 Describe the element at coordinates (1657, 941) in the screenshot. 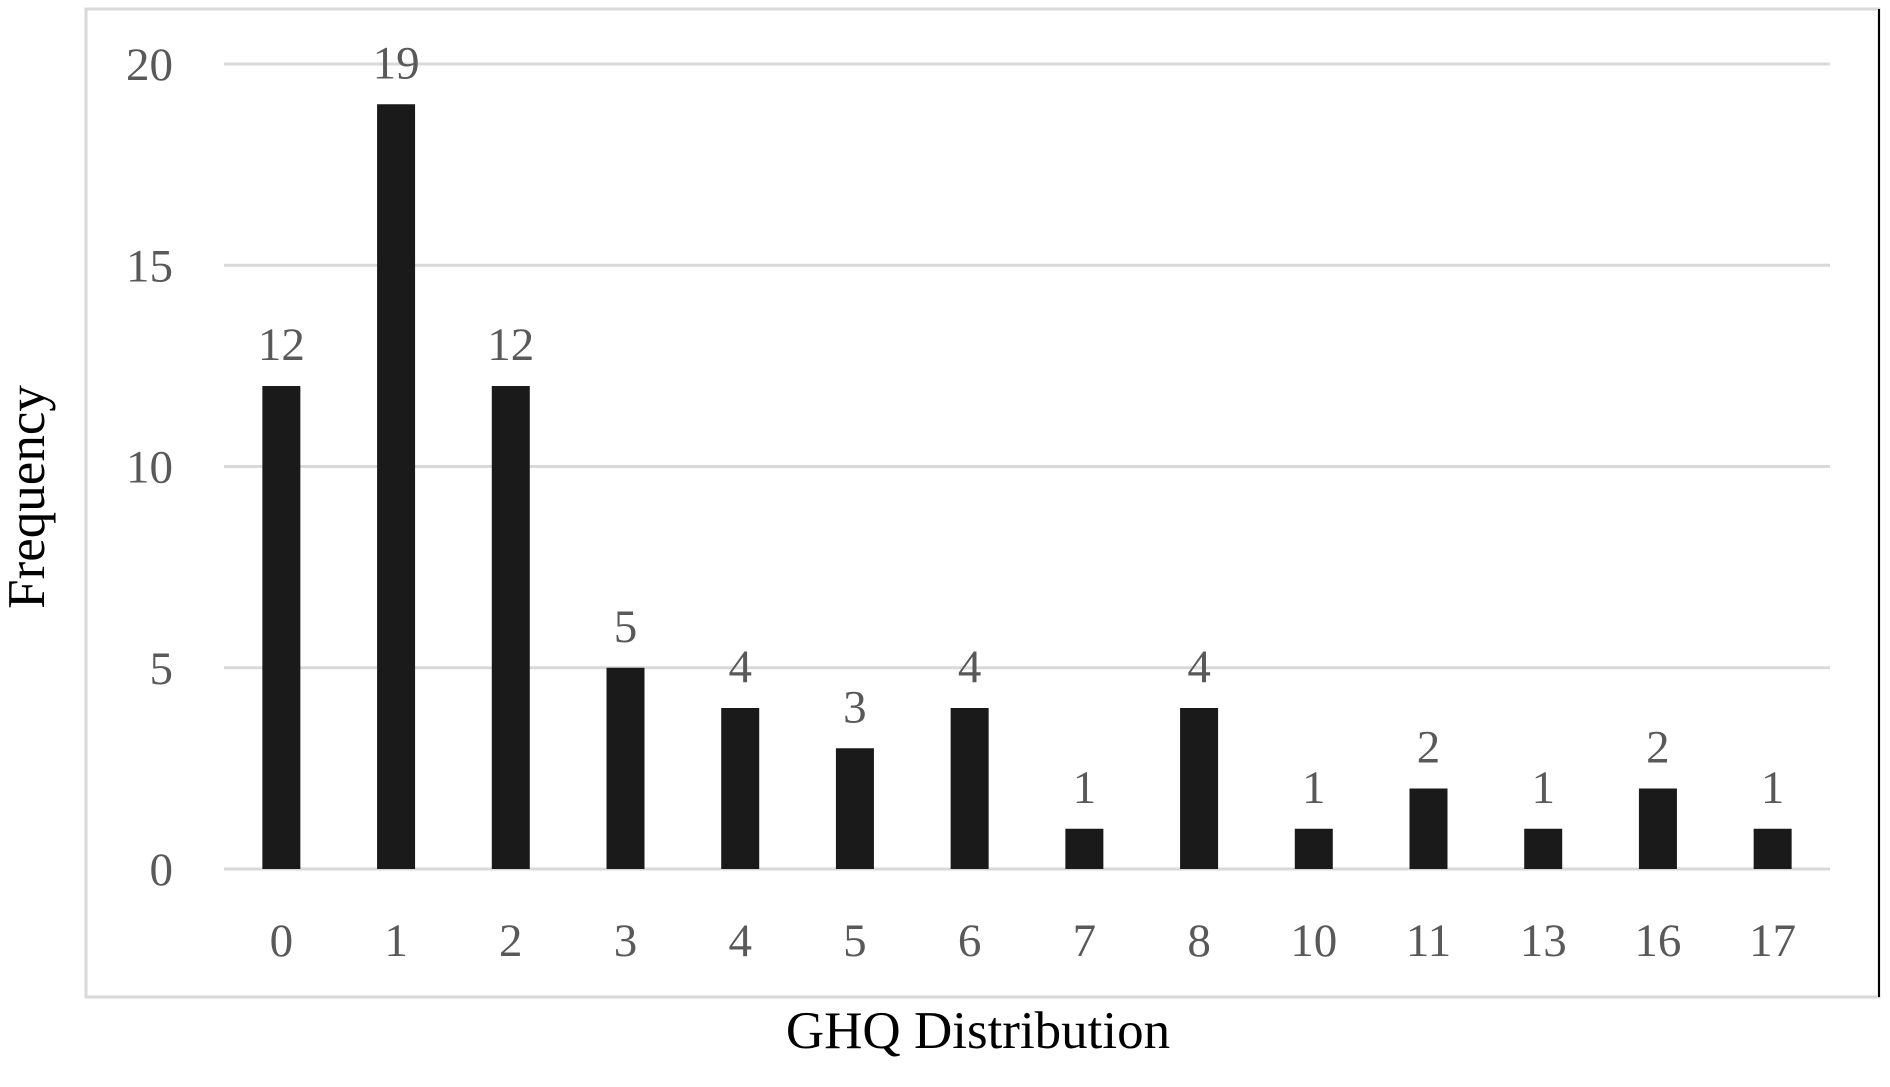

I see `x-tick-label: 16` at that location.